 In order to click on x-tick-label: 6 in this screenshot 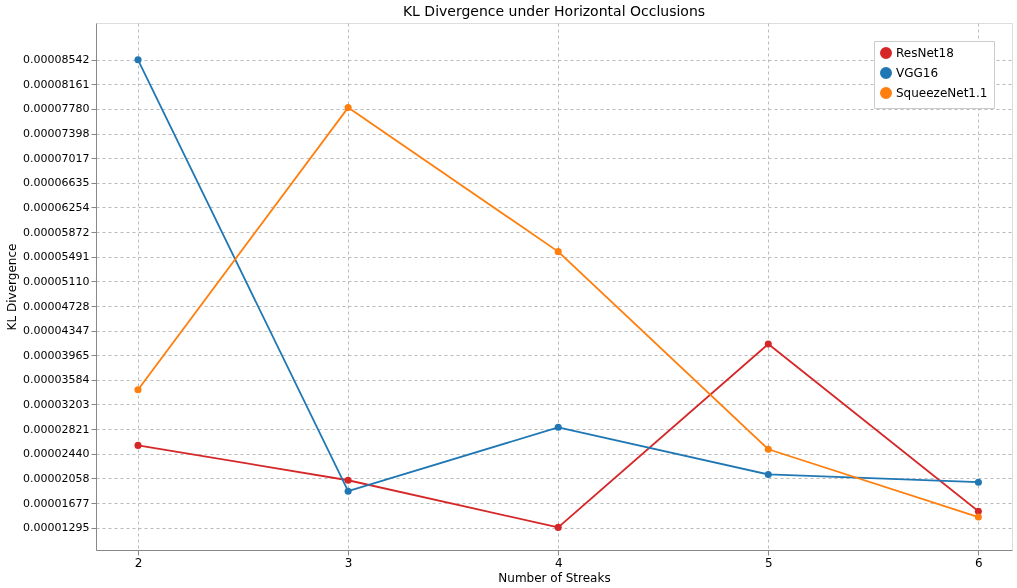, I will do `click(979, 562)`.